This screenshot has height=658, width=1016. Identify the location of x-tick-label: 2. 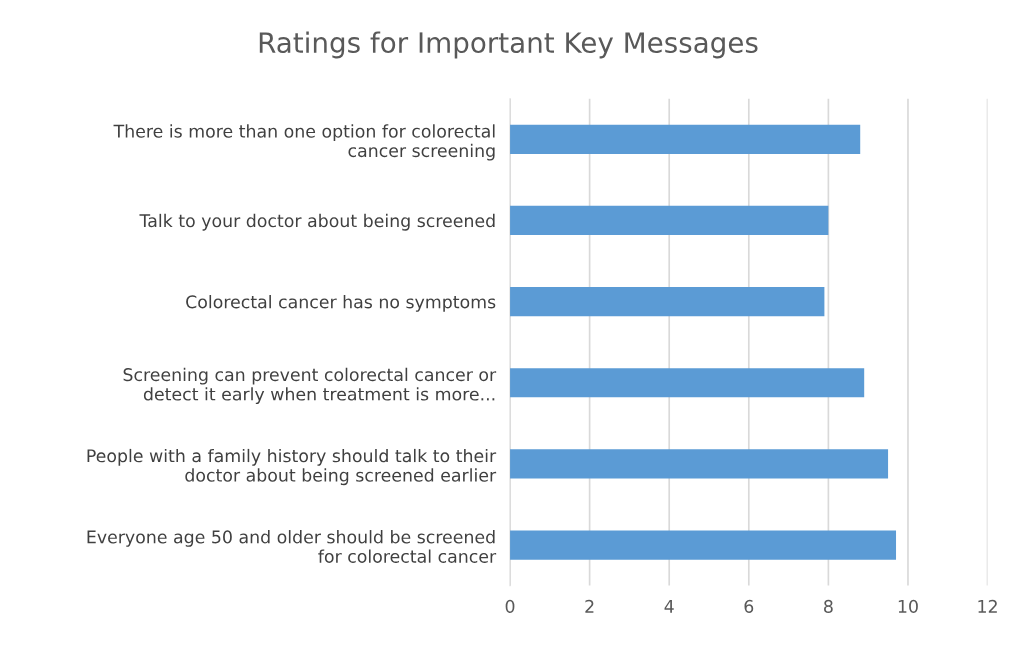
(589, 606).